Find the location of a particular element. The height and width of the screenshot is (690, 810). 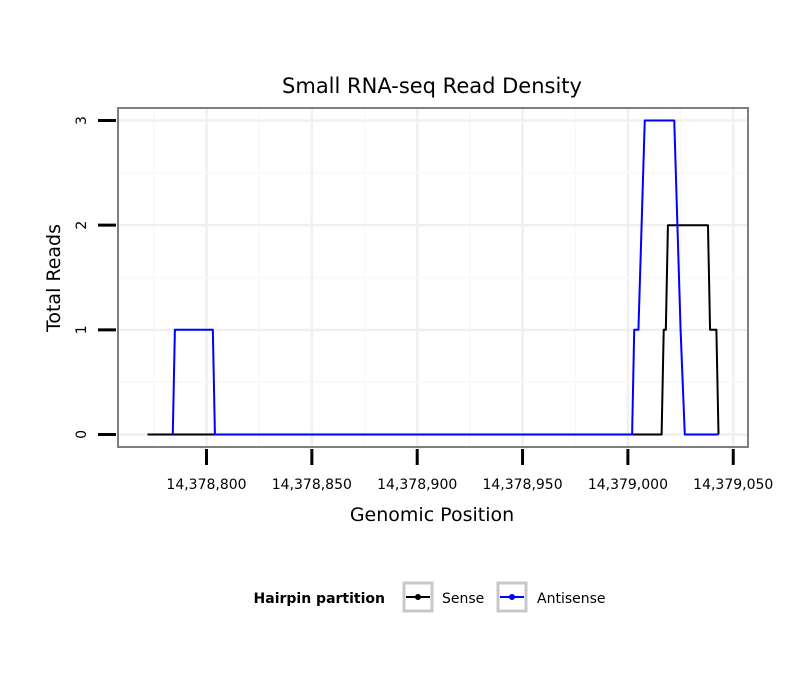

y-tick-label: 0 is located at coordinates (82, 434).